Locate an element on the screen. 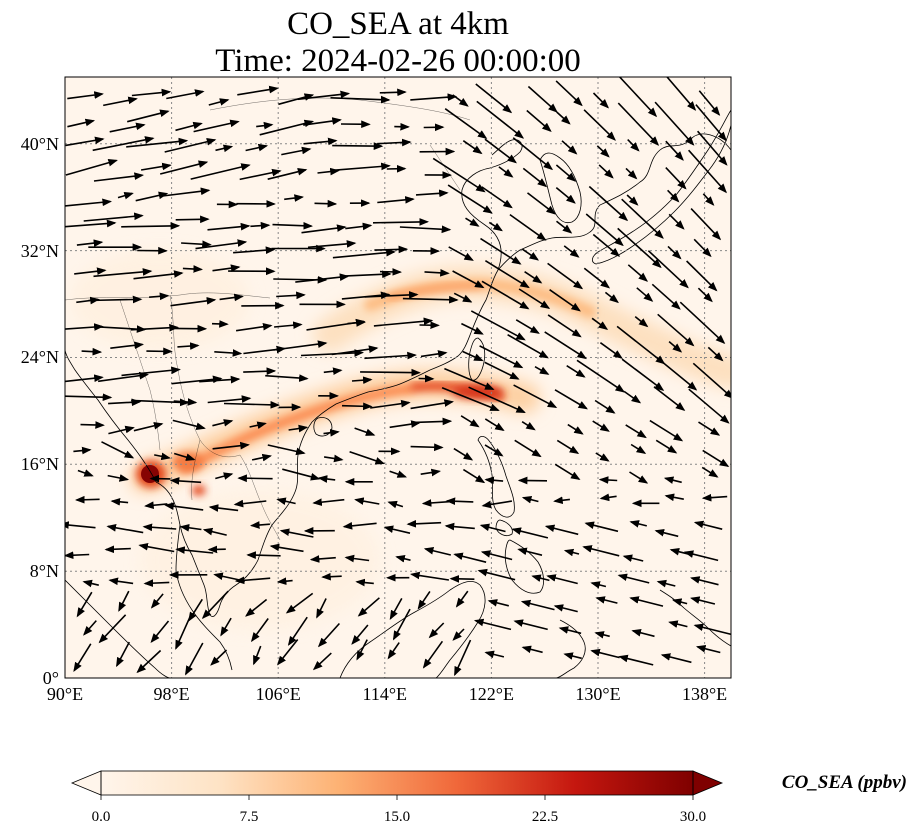 Image resolution: width=916 pixels, height=836 pixels. colorbar-tick-label: 22.5 is located at coordinates (545, 817).